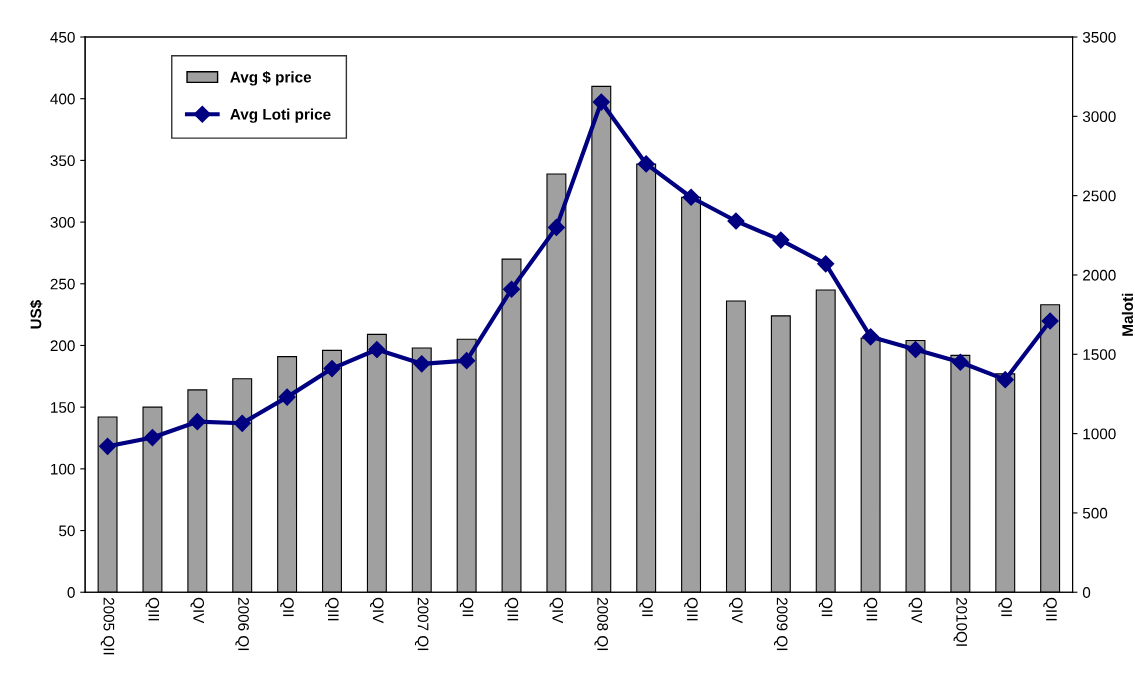  What do you see at coordinates (1099, 37) in the screenshot?
I see `y2-tick-label: 3500` at bounding box center [1099, 37].